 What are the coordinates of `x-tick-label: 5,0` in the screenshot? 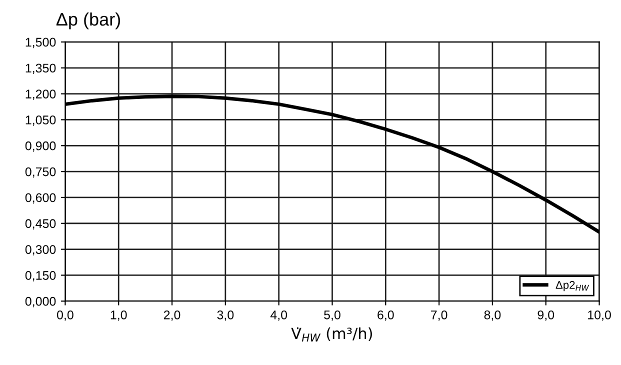 It's located at (332, 315).